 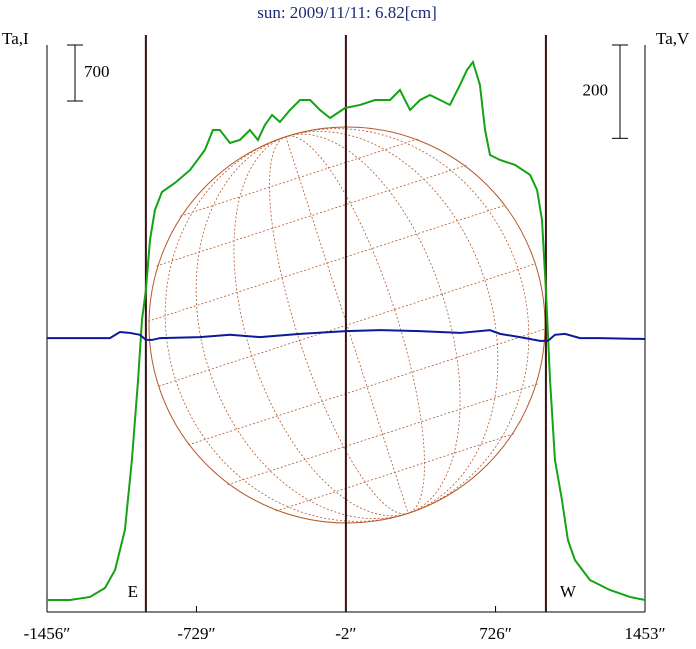 What do you see at coordinates (596, 90) in the screenshot?
I see `scale-bar-label: 200` at bounding box center [596, 90].